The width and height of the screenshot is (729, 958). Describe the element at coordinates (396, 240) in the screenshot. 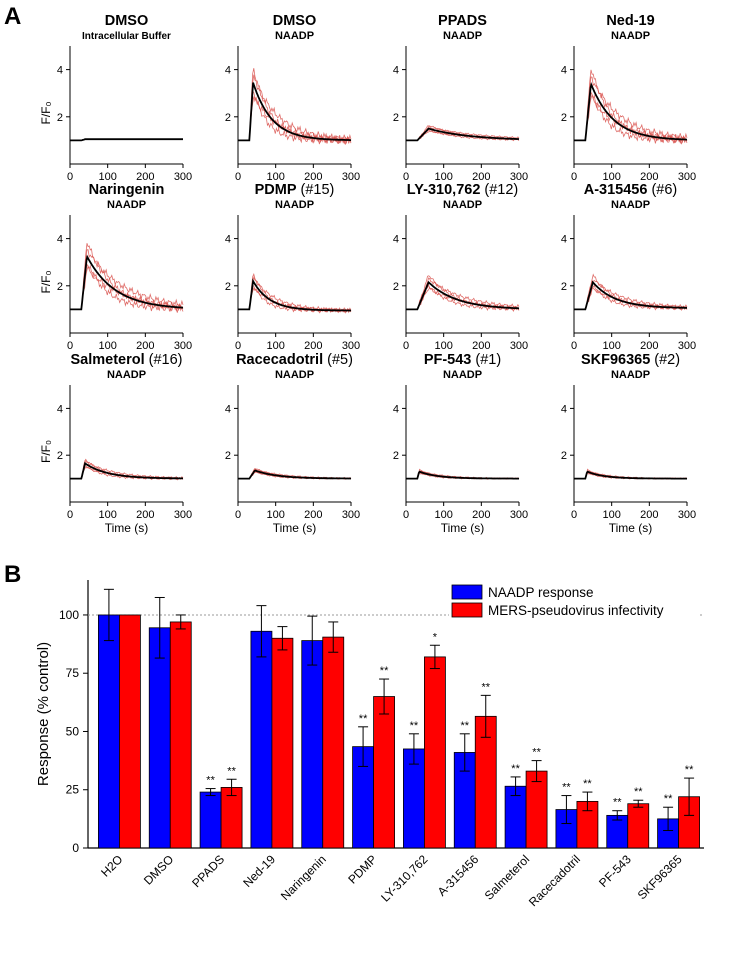

I see `subplot-7-y-tick-label: 4` at that location.